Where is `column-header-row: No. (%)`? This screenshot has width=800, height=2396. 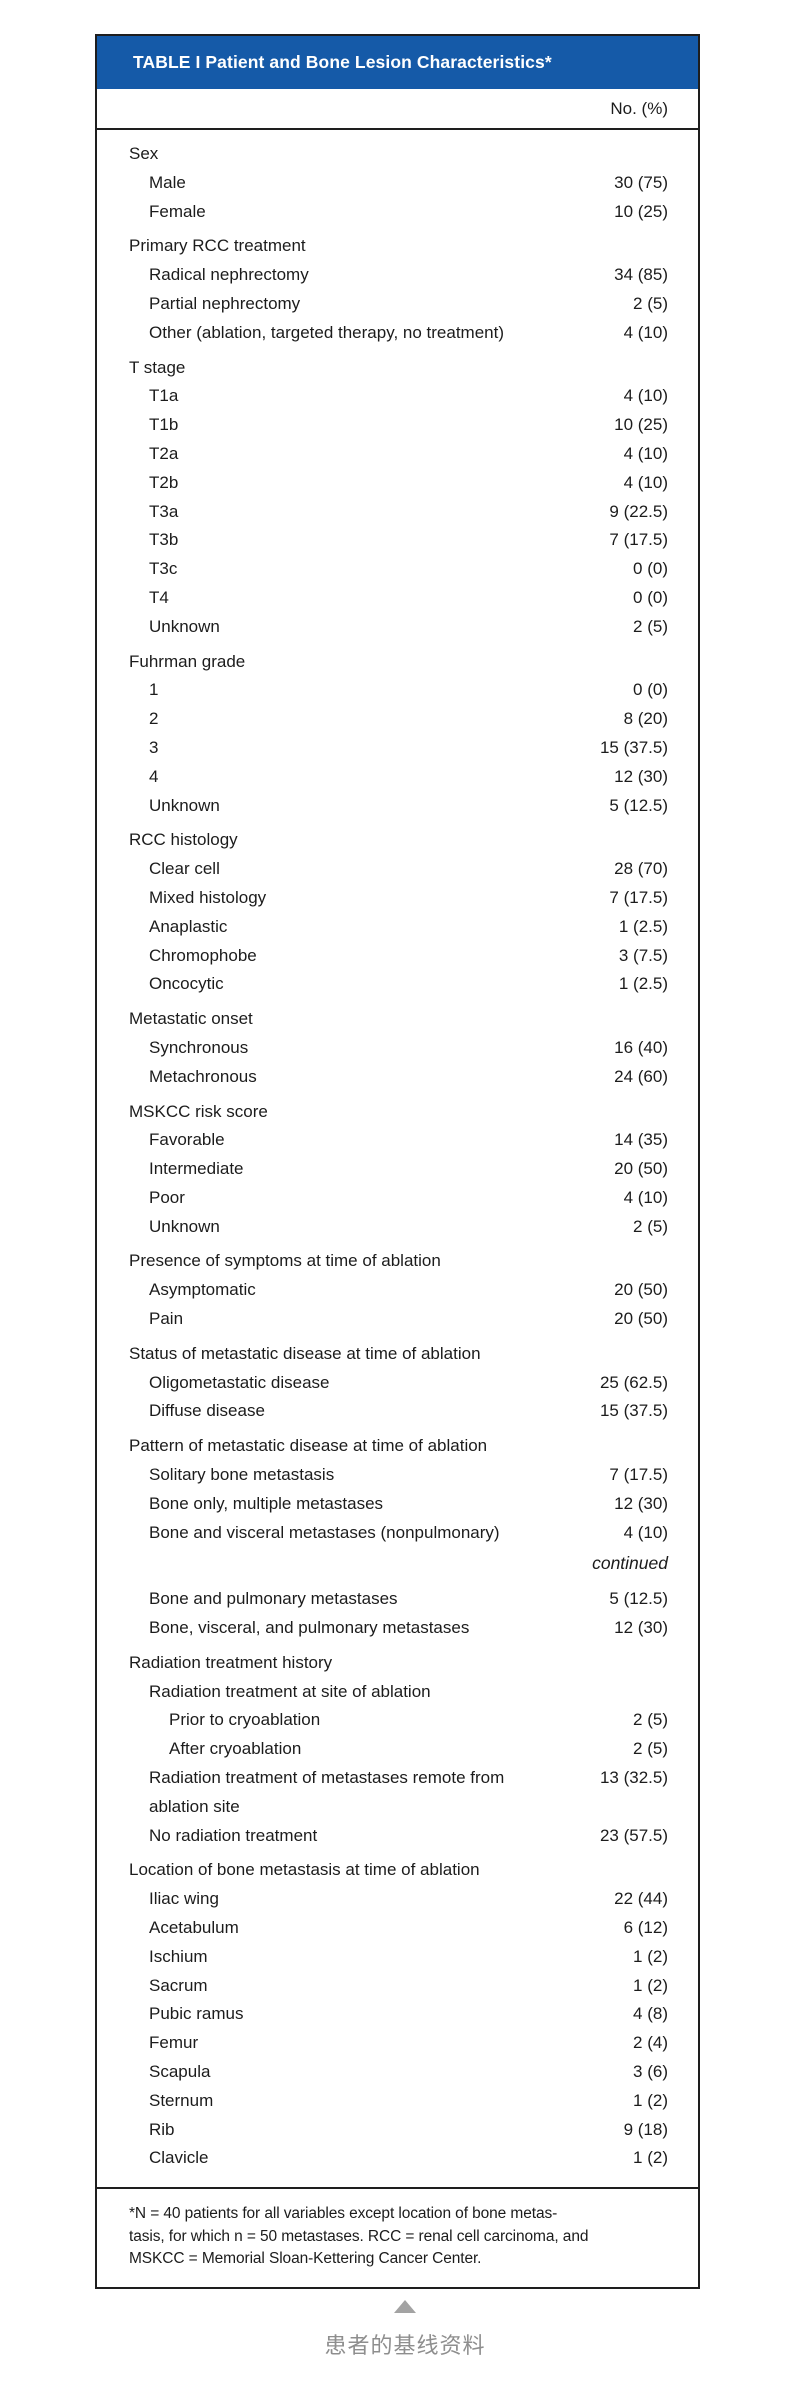
column-header-row: No. (%) is located at coordinates (397, 109).